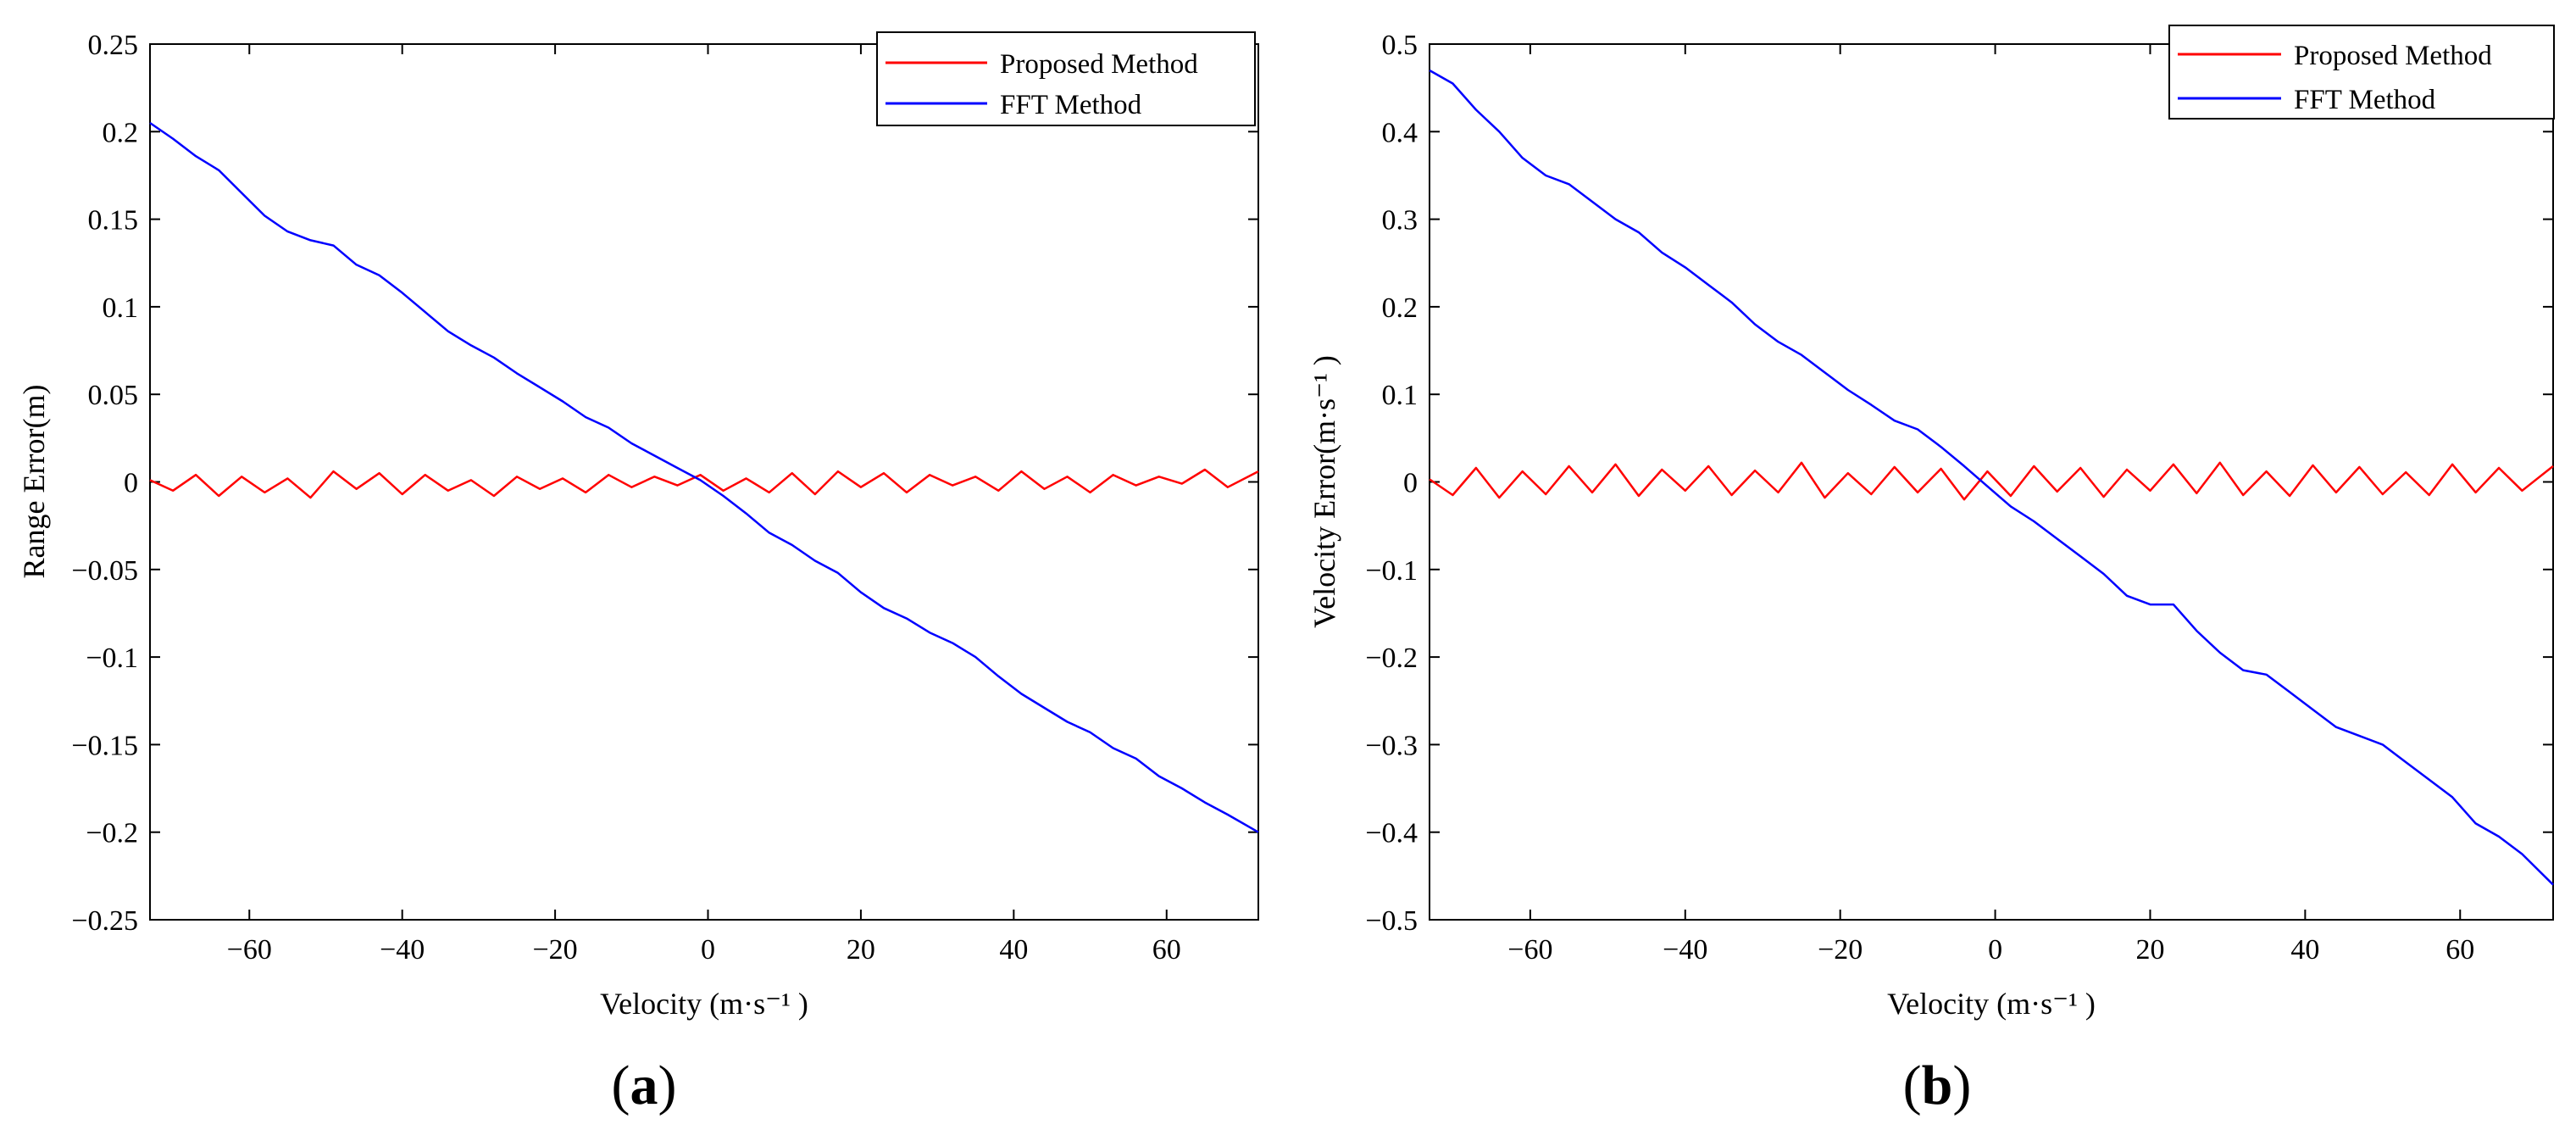 The width and height of the screenshot is (2576, 1141). I want to click on y-tick-label-a: −0.2, so click(112, 833).